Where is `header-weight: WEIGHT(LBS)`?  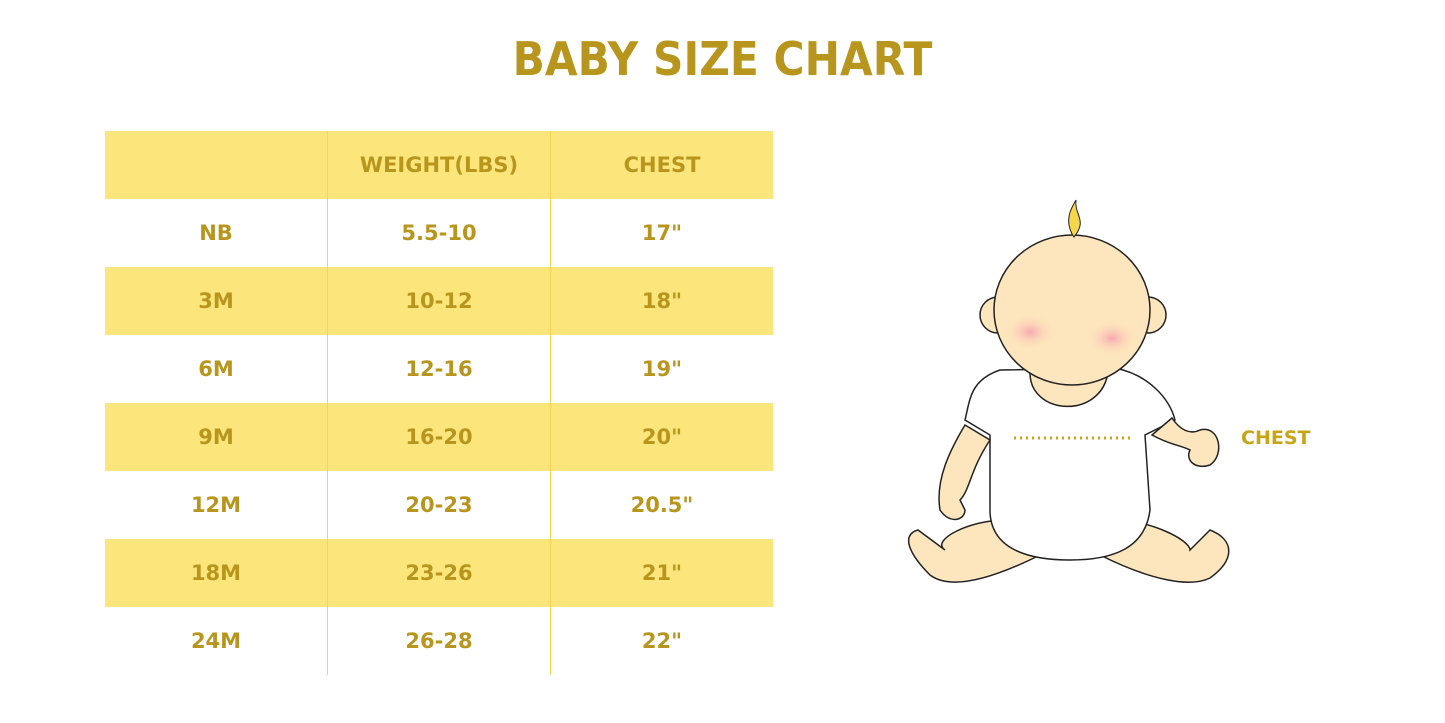
header-weight: WEIGHT(LBS) is located at coordinates (439, 165).